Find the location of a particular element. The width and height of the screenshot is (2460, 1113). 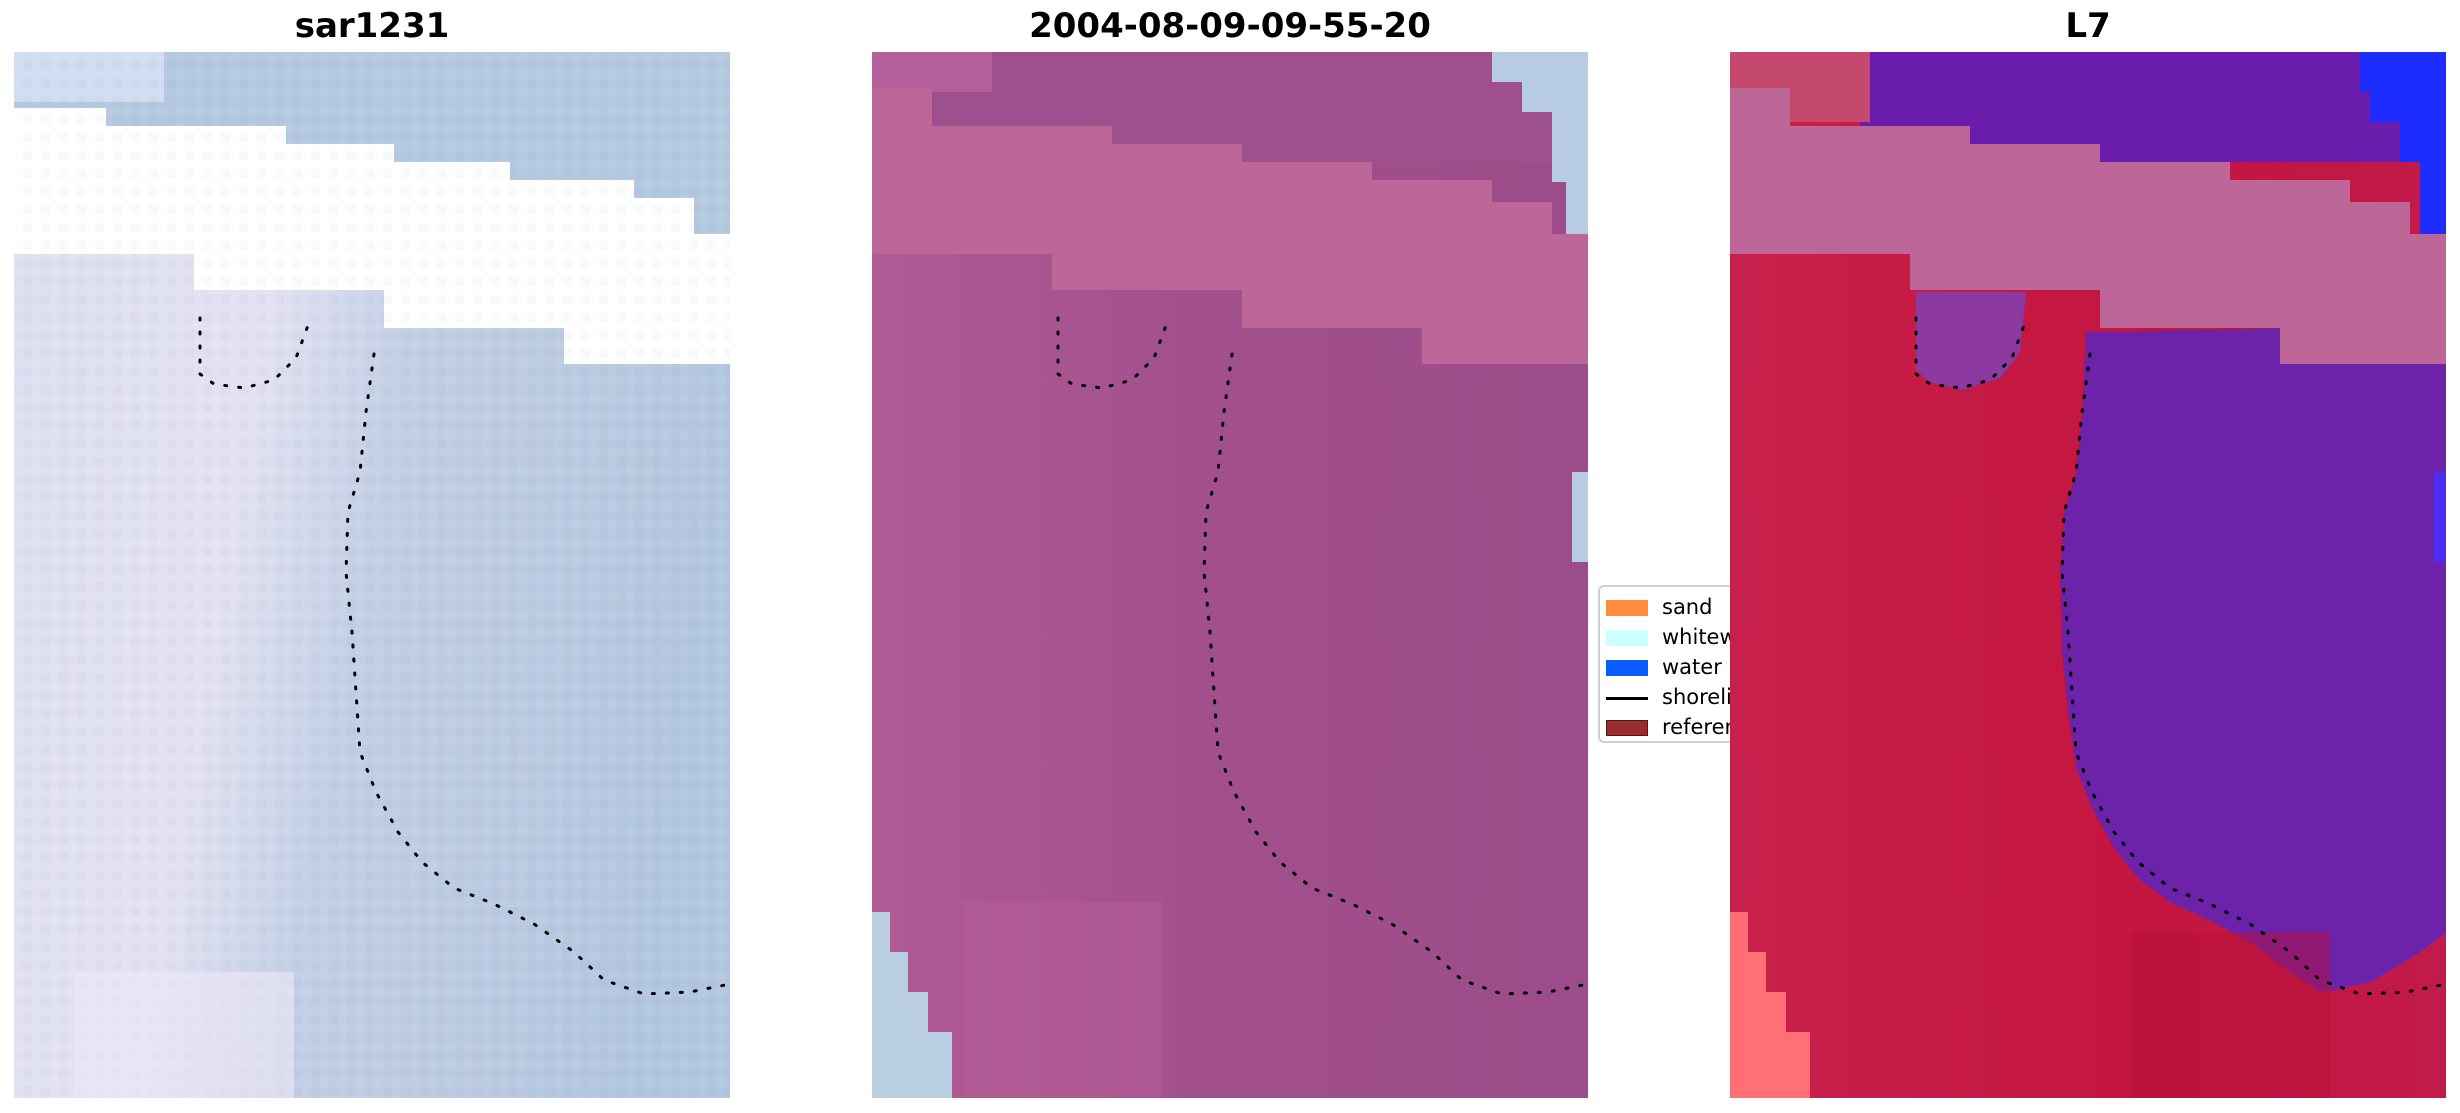

panel-title-date: 2004-08-09-09-55-20 is located at coordinates (1230, 26).